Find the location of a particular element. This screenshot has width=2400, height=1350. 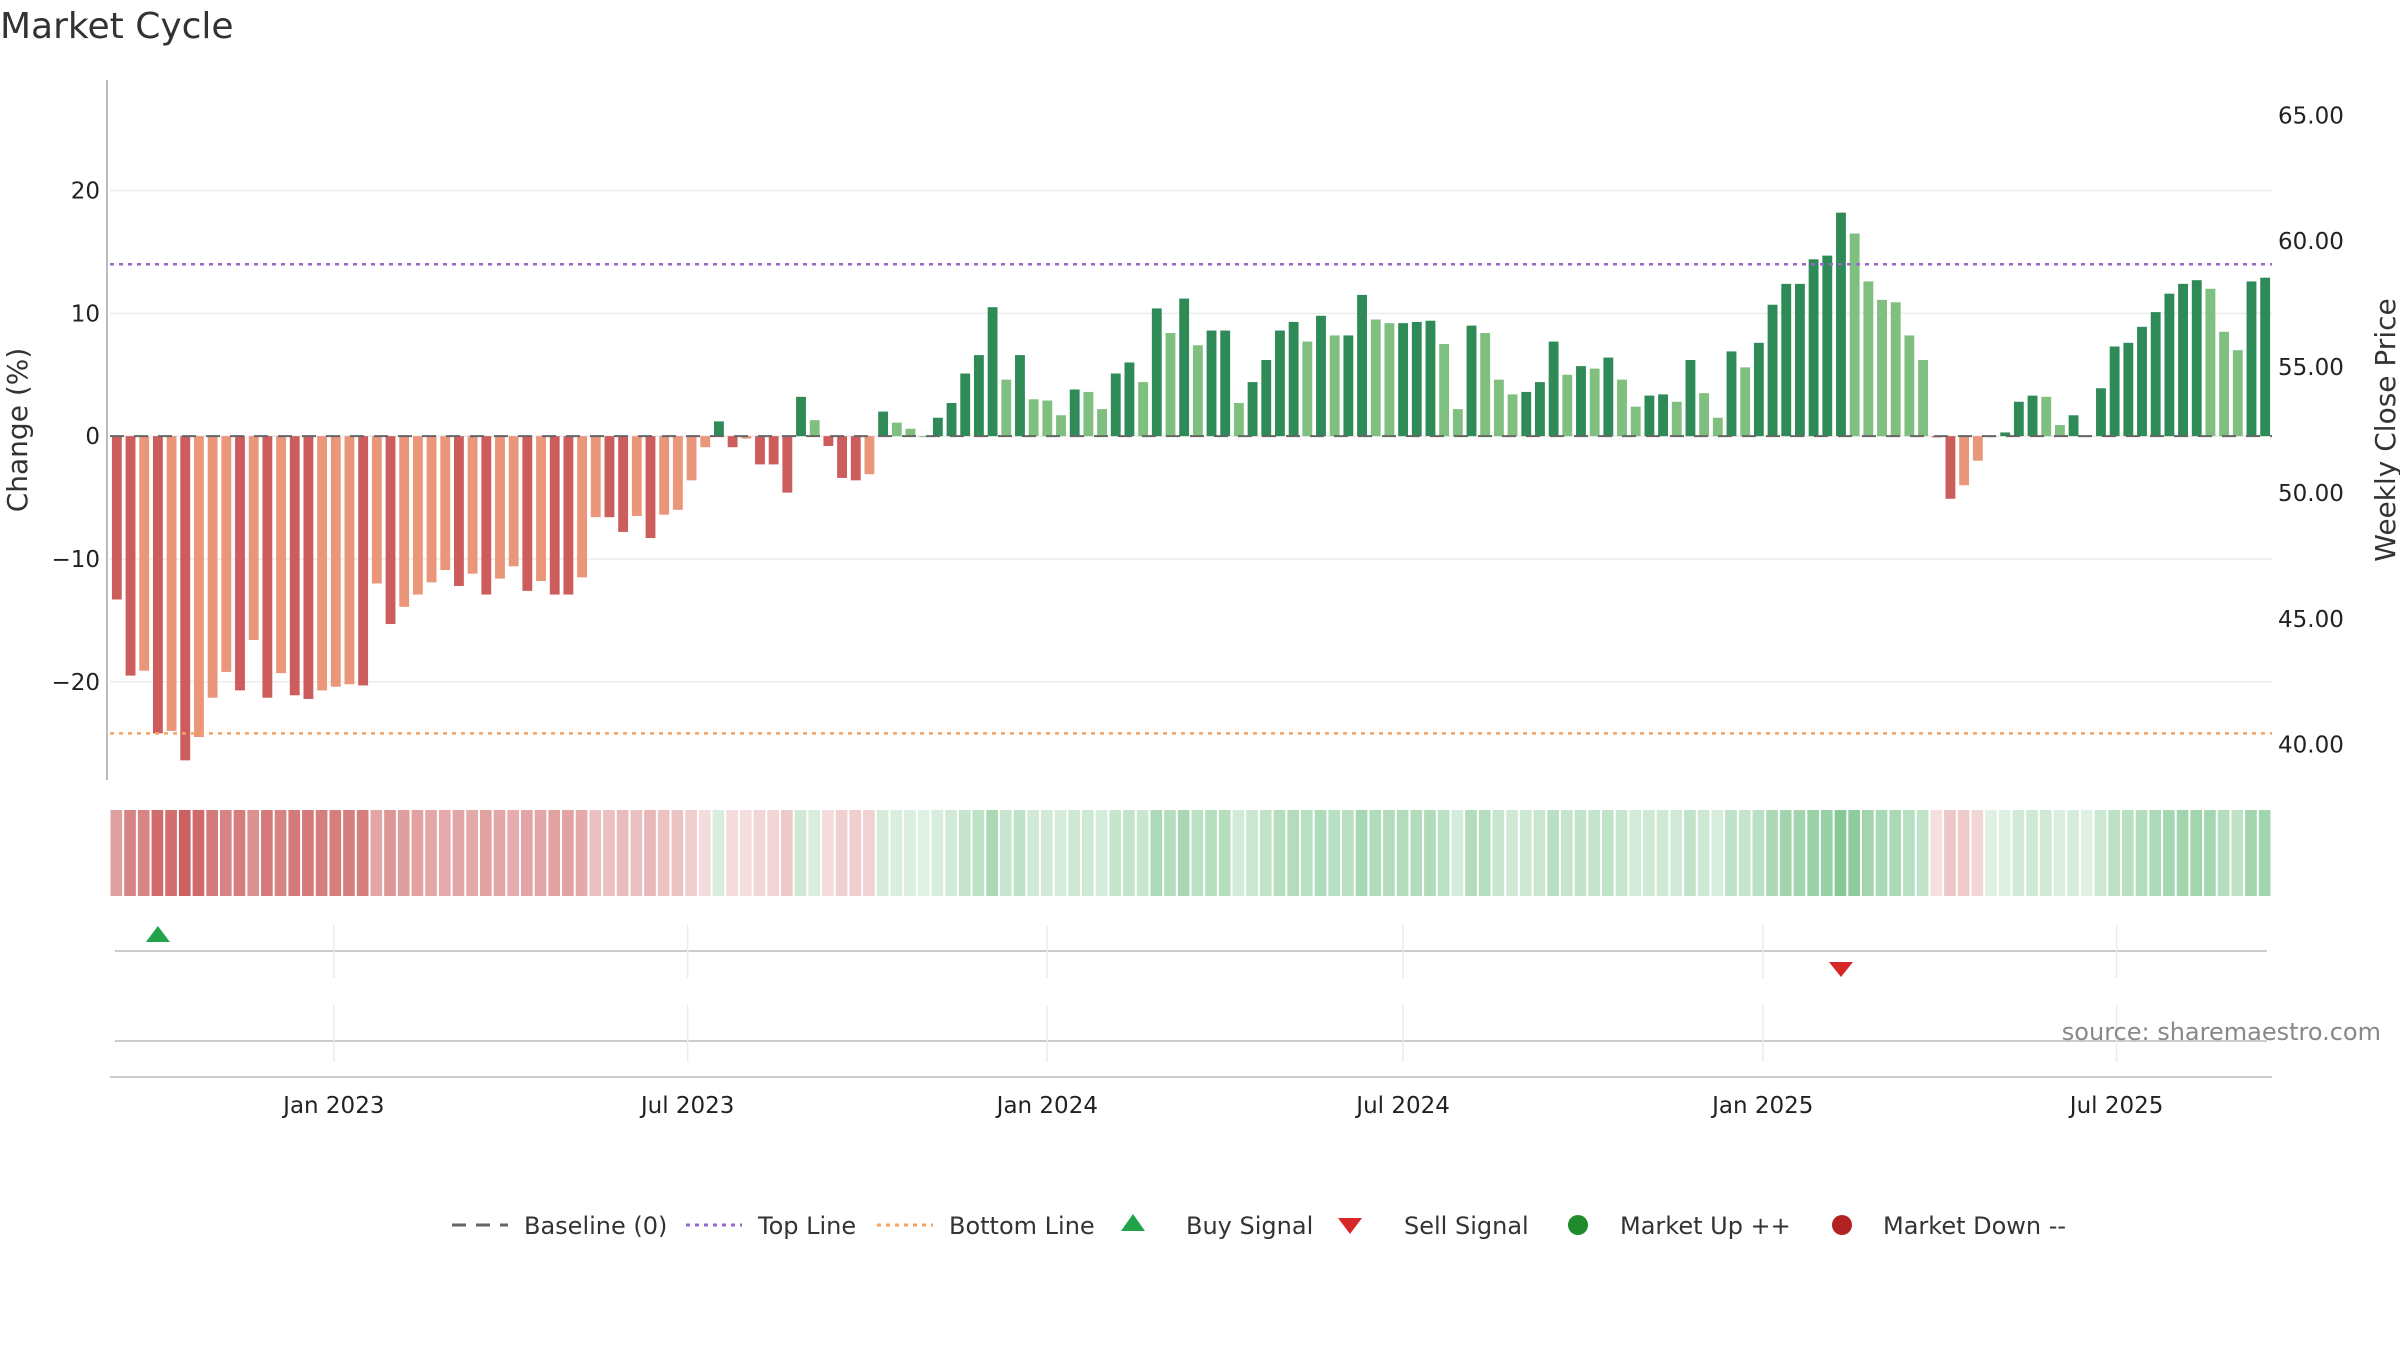

legend-buy-marker is located at coordinates (1133, 1222).